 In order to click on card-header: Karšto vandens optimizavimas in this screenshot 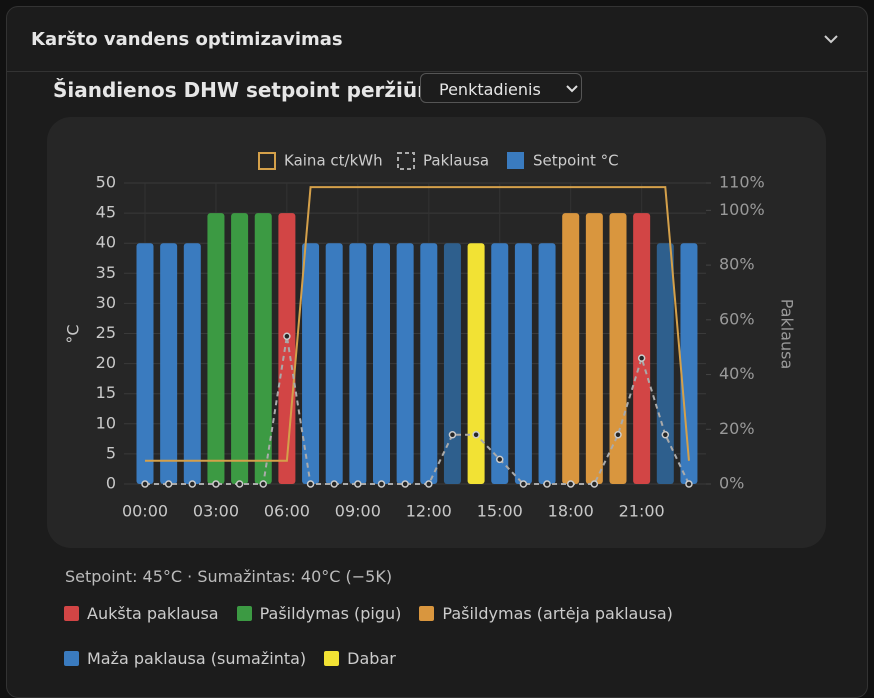, I will do `click(437, 39)`.